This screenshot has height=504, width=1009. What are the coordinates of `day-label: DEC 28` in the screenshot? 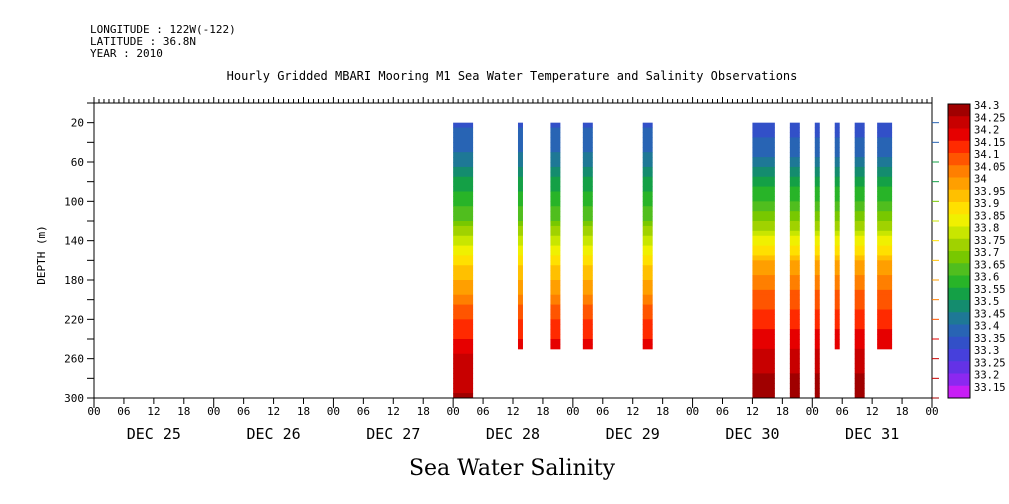 It's located at (513, 434).